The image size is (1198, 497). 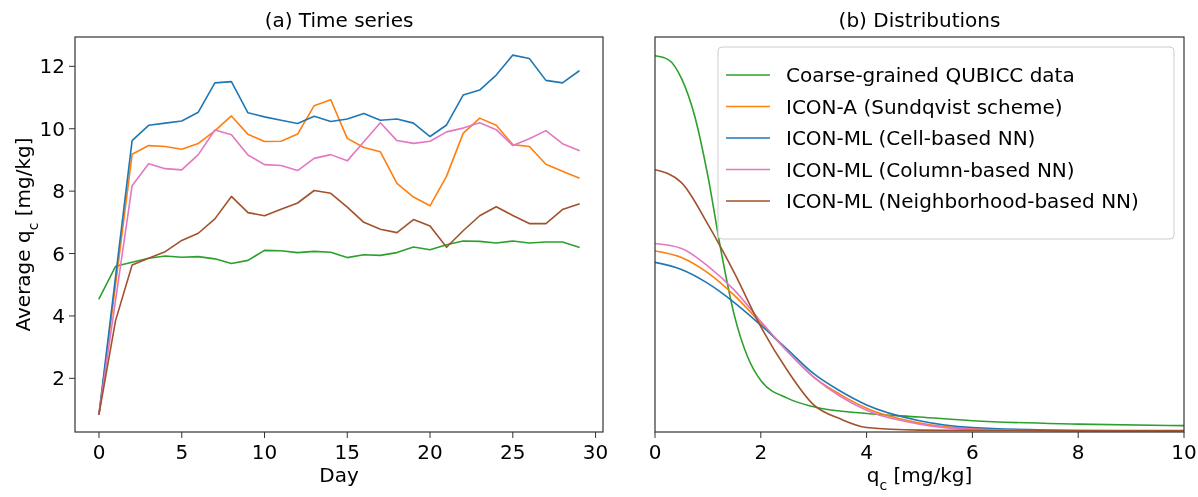 I want to click on x-tick-label: 15, so click(x=347, y=452).